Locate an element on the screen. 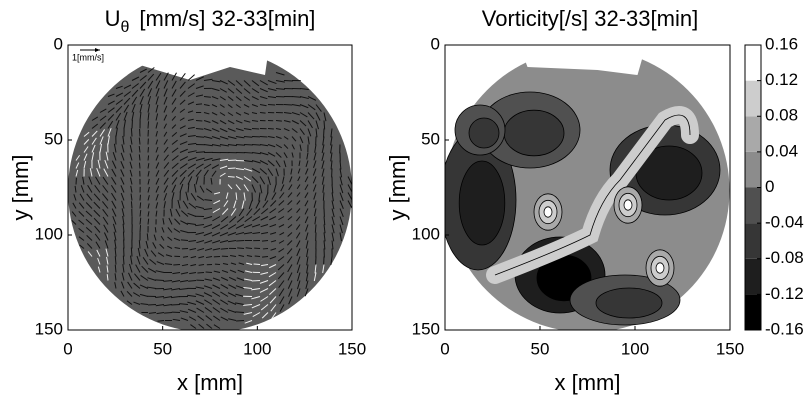 This screenshot has width=811, height=401. y-tick-label: 50 is located at coordinates (430, 138).